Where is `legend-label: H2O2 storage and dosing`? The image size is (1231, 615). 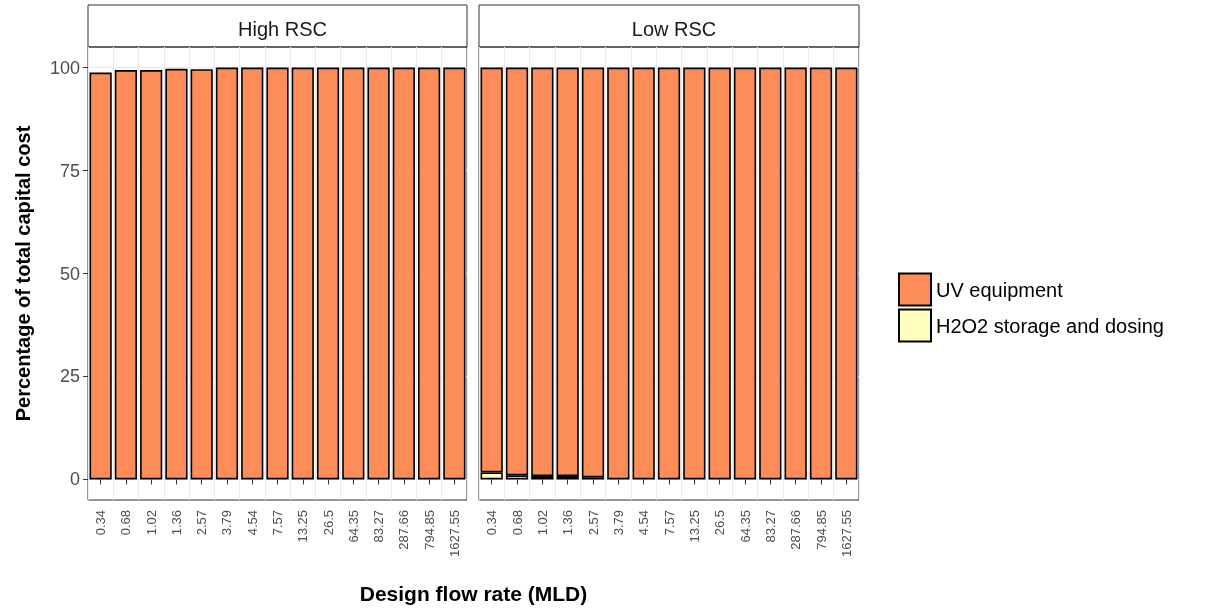 legend-label: H2O2 storage and dosing is located at coordinates (1050, 325).